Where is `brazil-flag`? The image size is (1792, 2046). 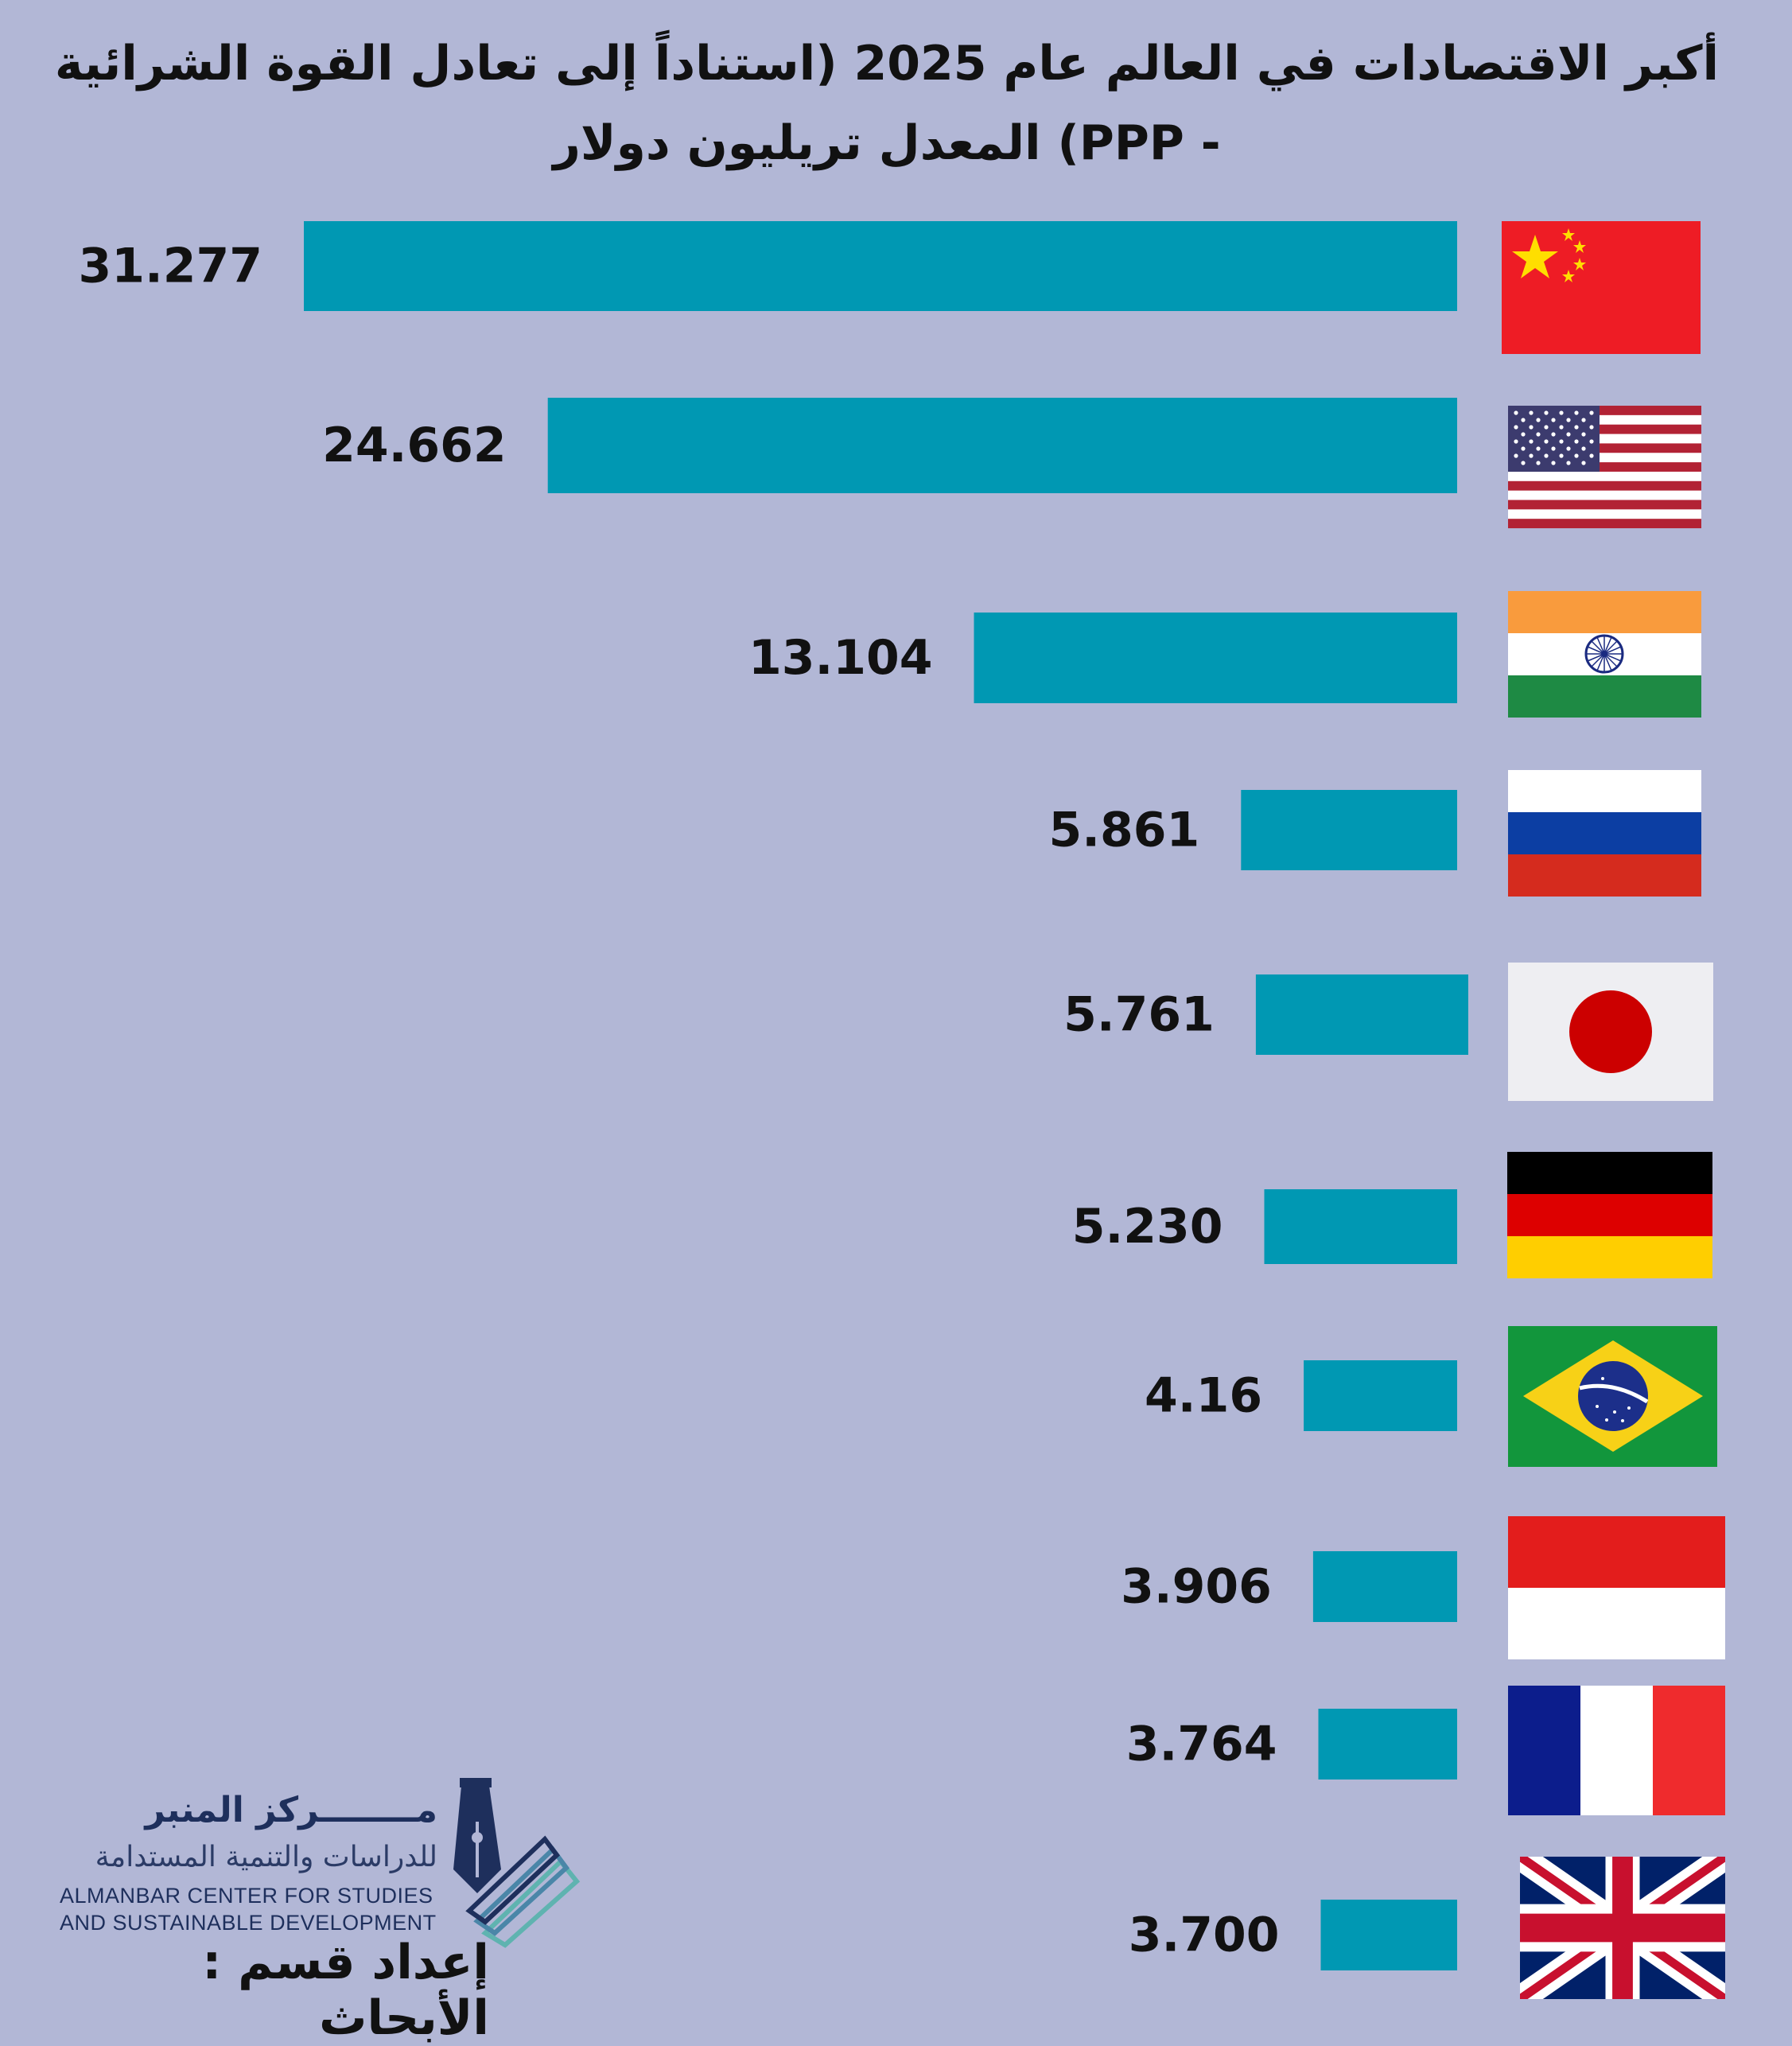
brazil-flag is located at coordinates (1612, 1396).